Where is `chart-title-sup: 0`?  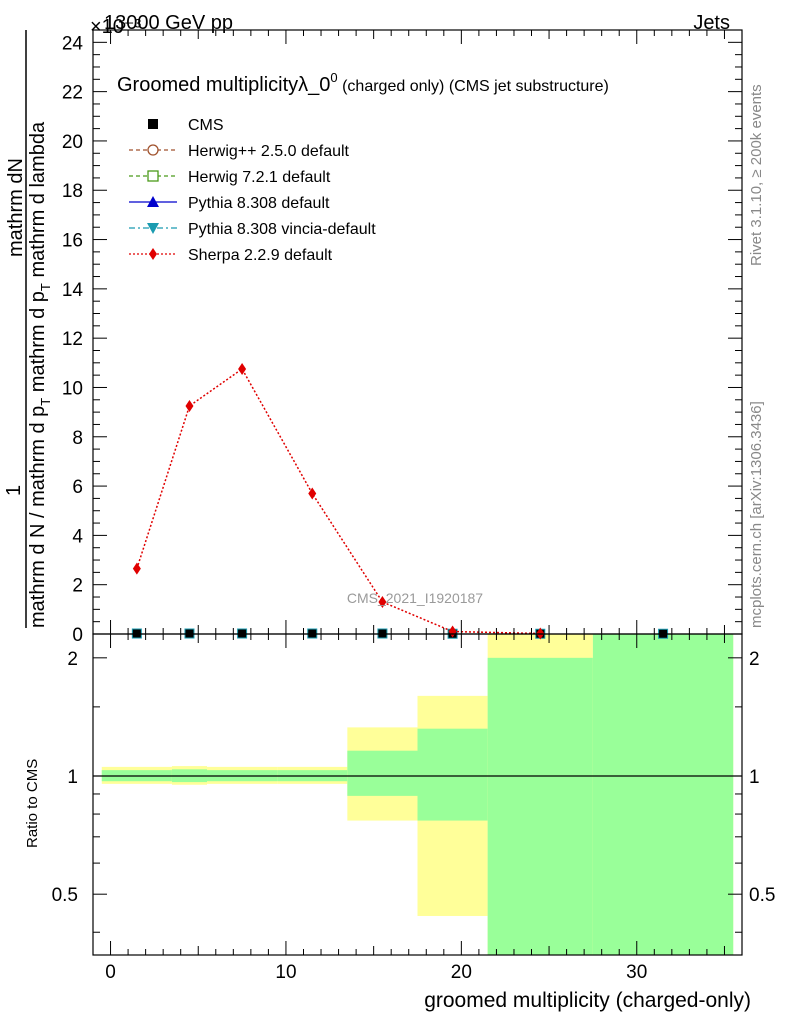 chart-title-sup: 0 is located at coordinates (333, 77).